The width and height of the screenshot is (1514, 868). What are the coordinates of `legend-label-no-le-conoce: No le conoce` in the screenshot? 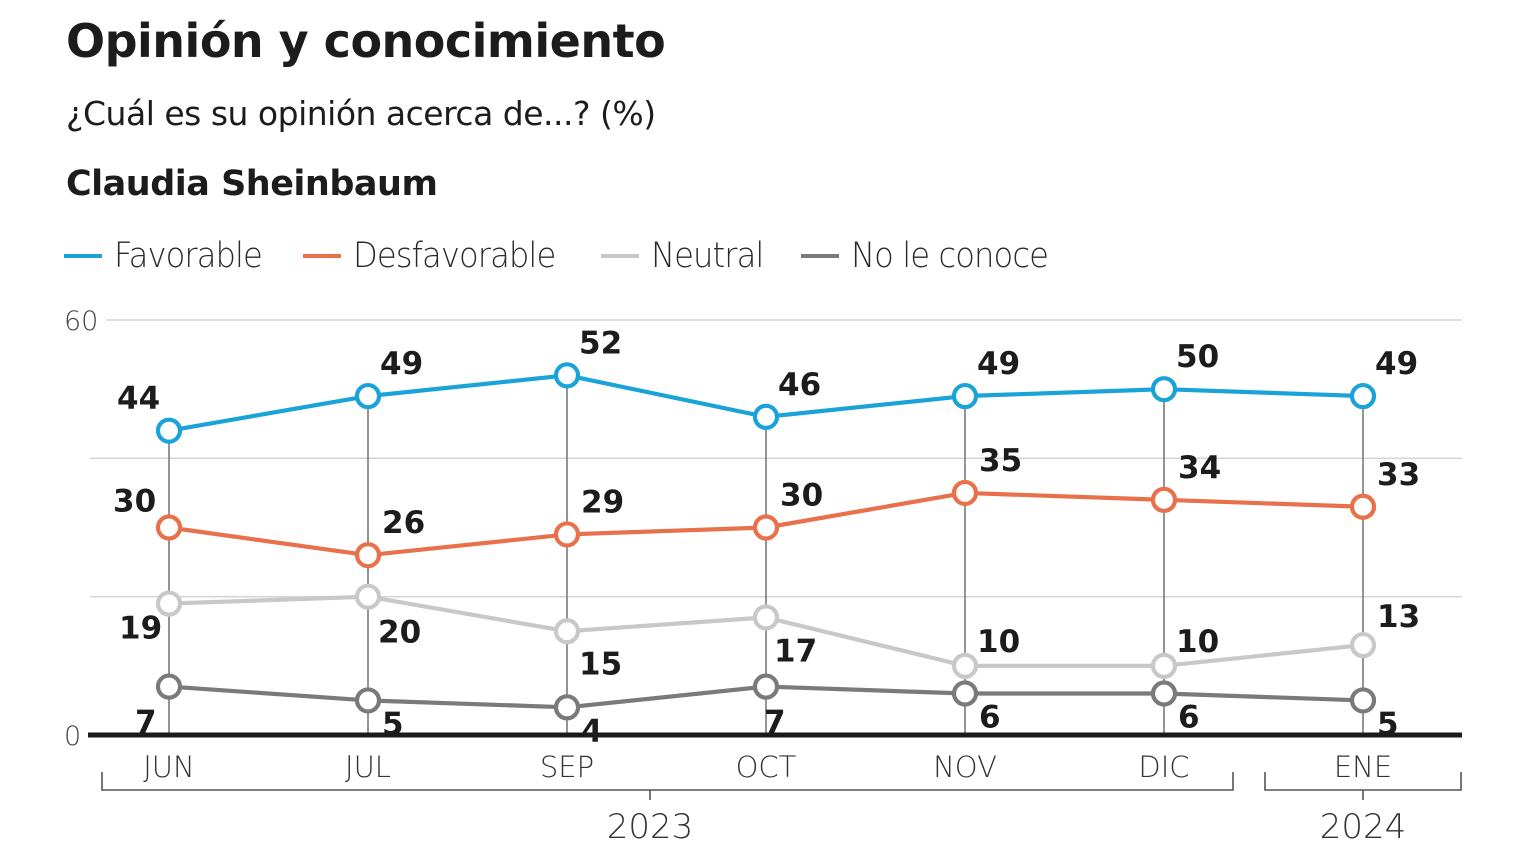 It's located at (949, 256).